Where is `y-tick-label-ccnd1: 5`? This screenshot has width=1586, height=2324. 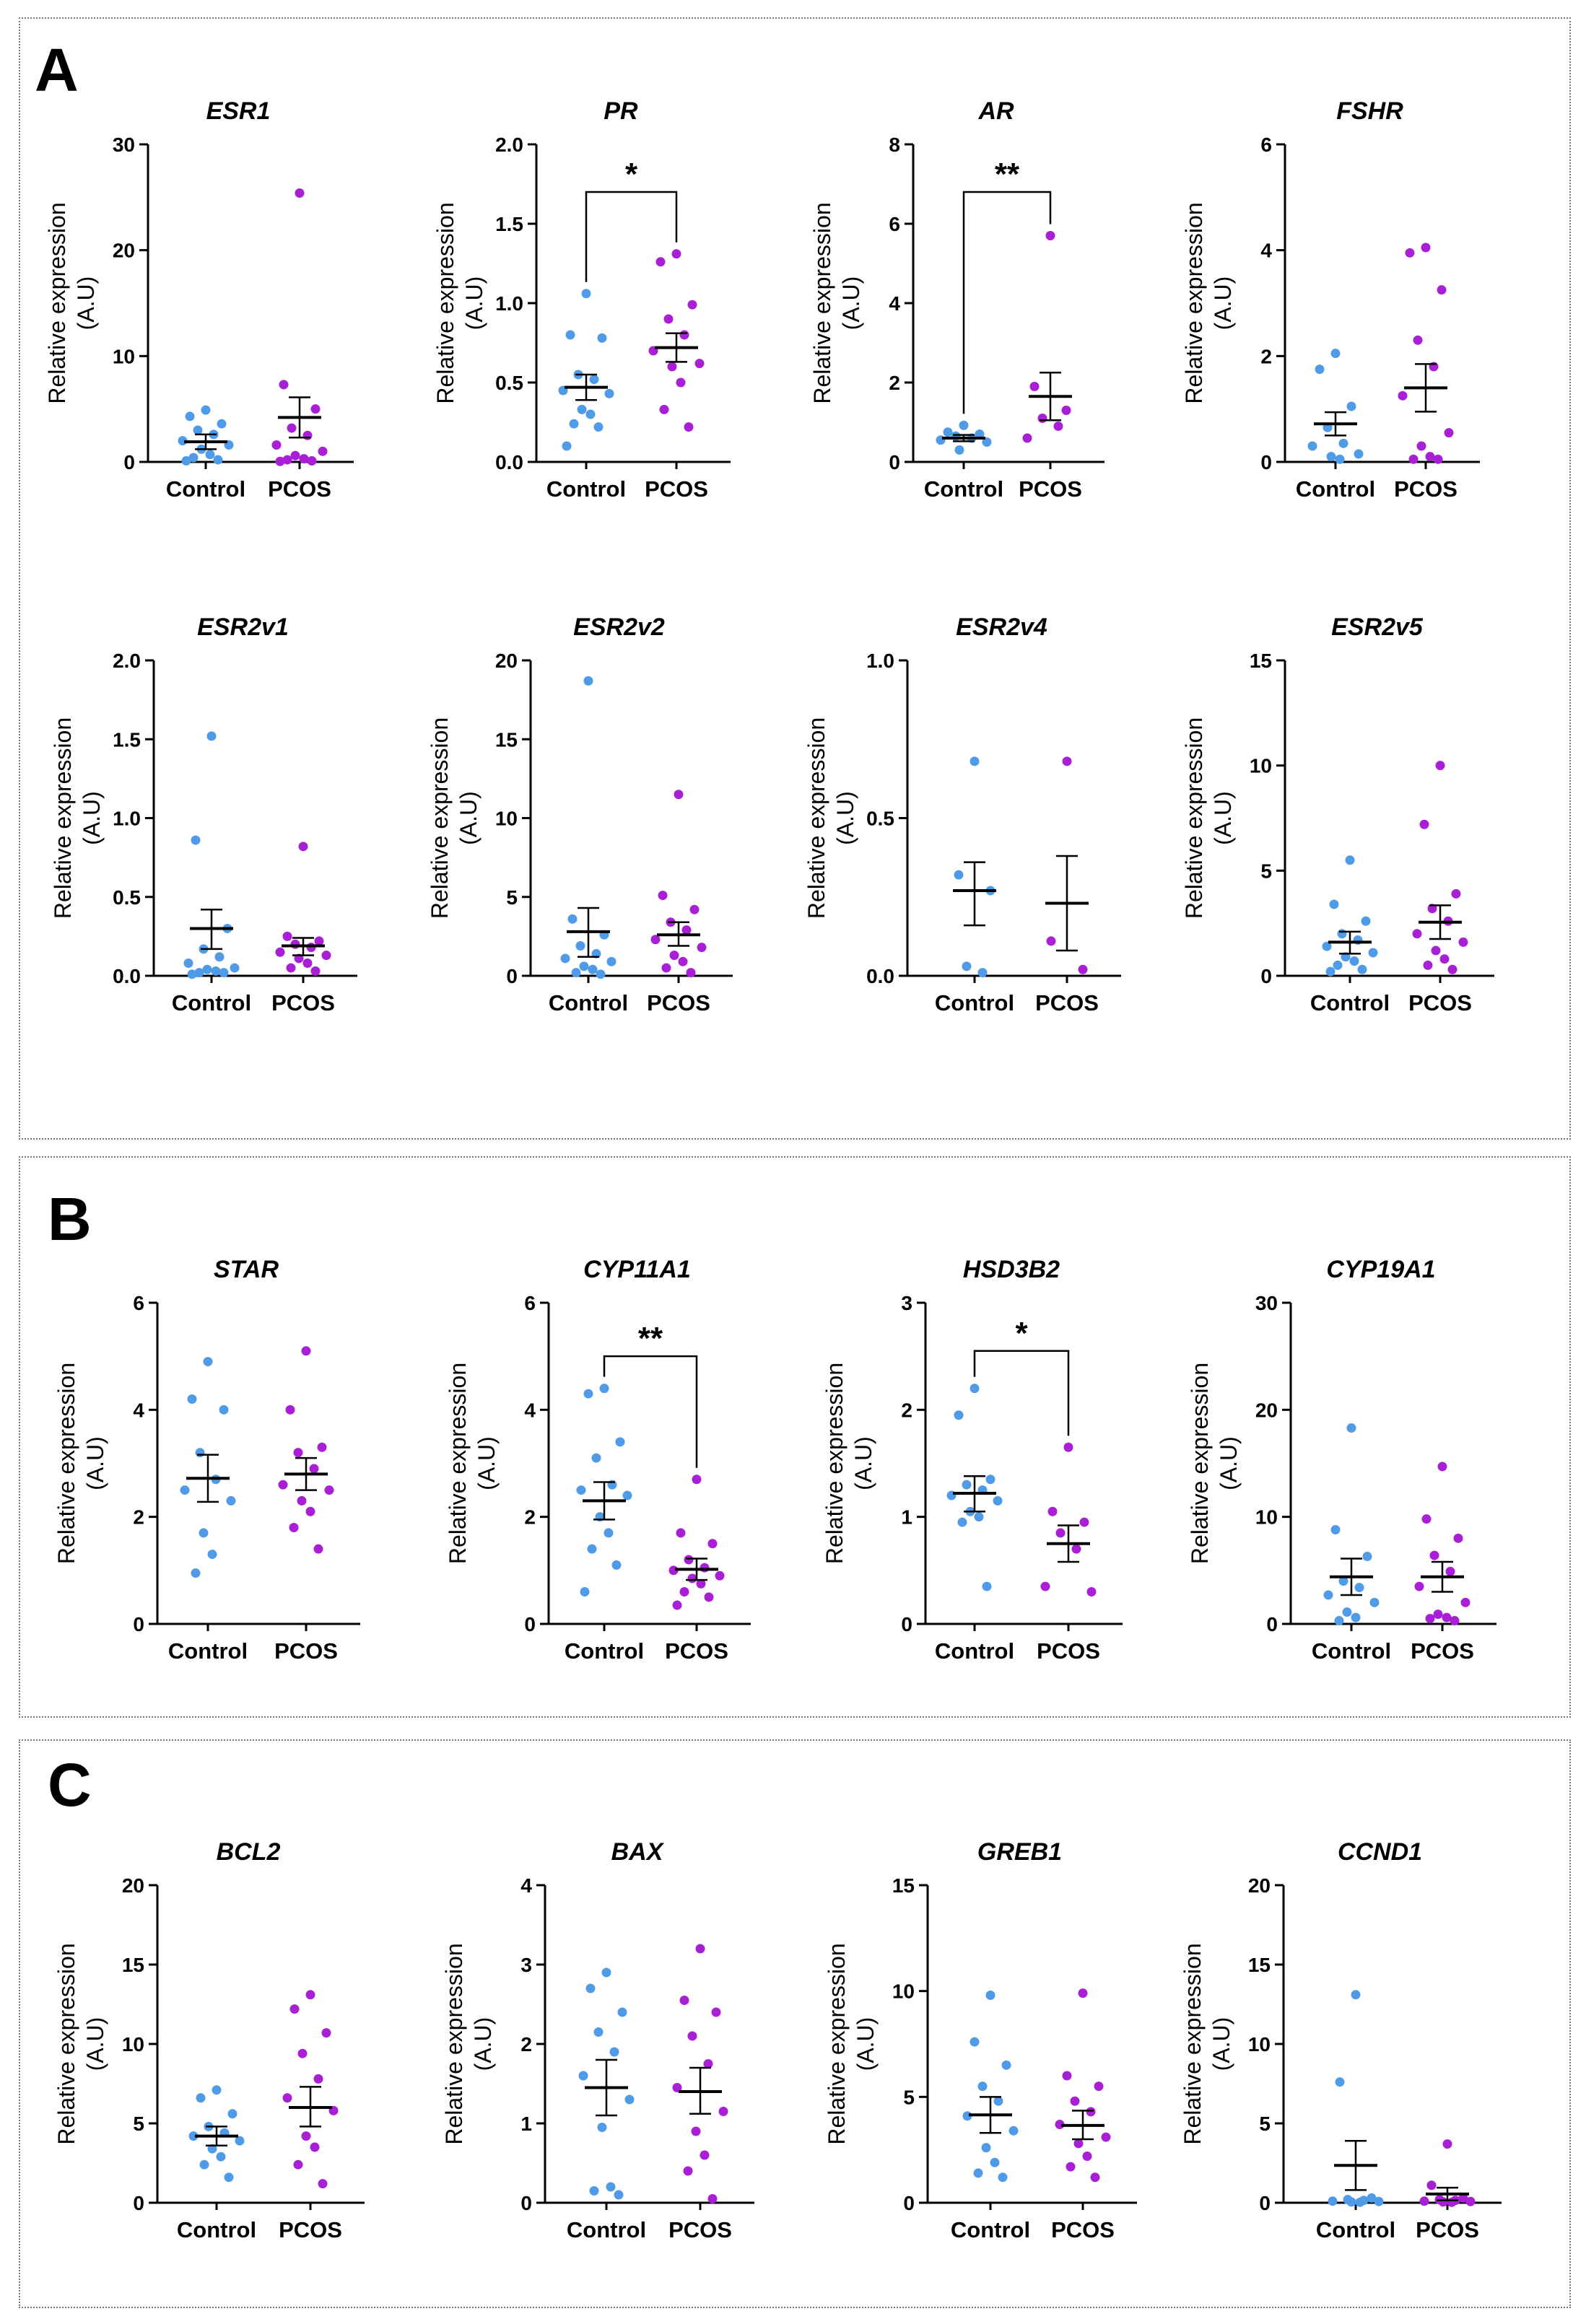 y-tick-label-ccnd1: 5 is located at coordinates (1265, 2124).